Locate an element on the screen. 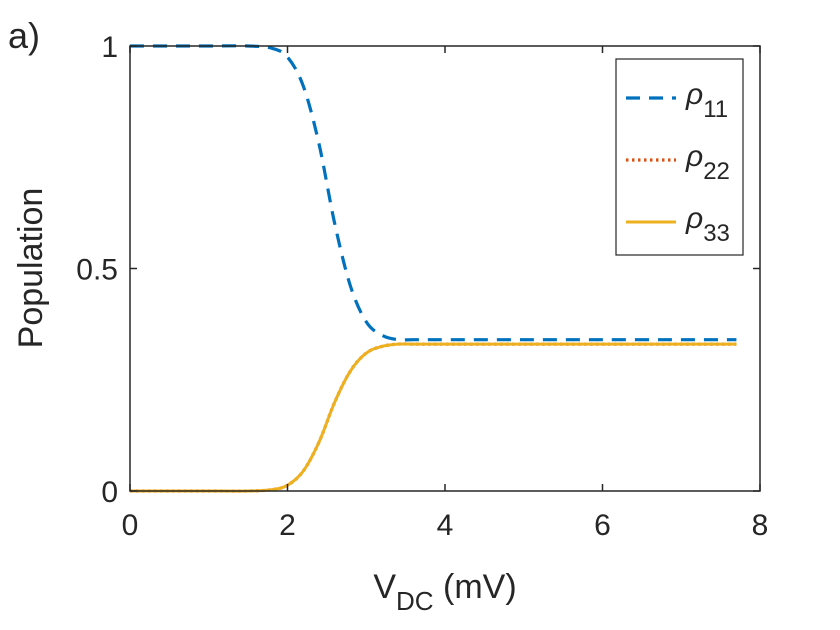  x-tick-label: 2 is located at coordinates (287, 525).